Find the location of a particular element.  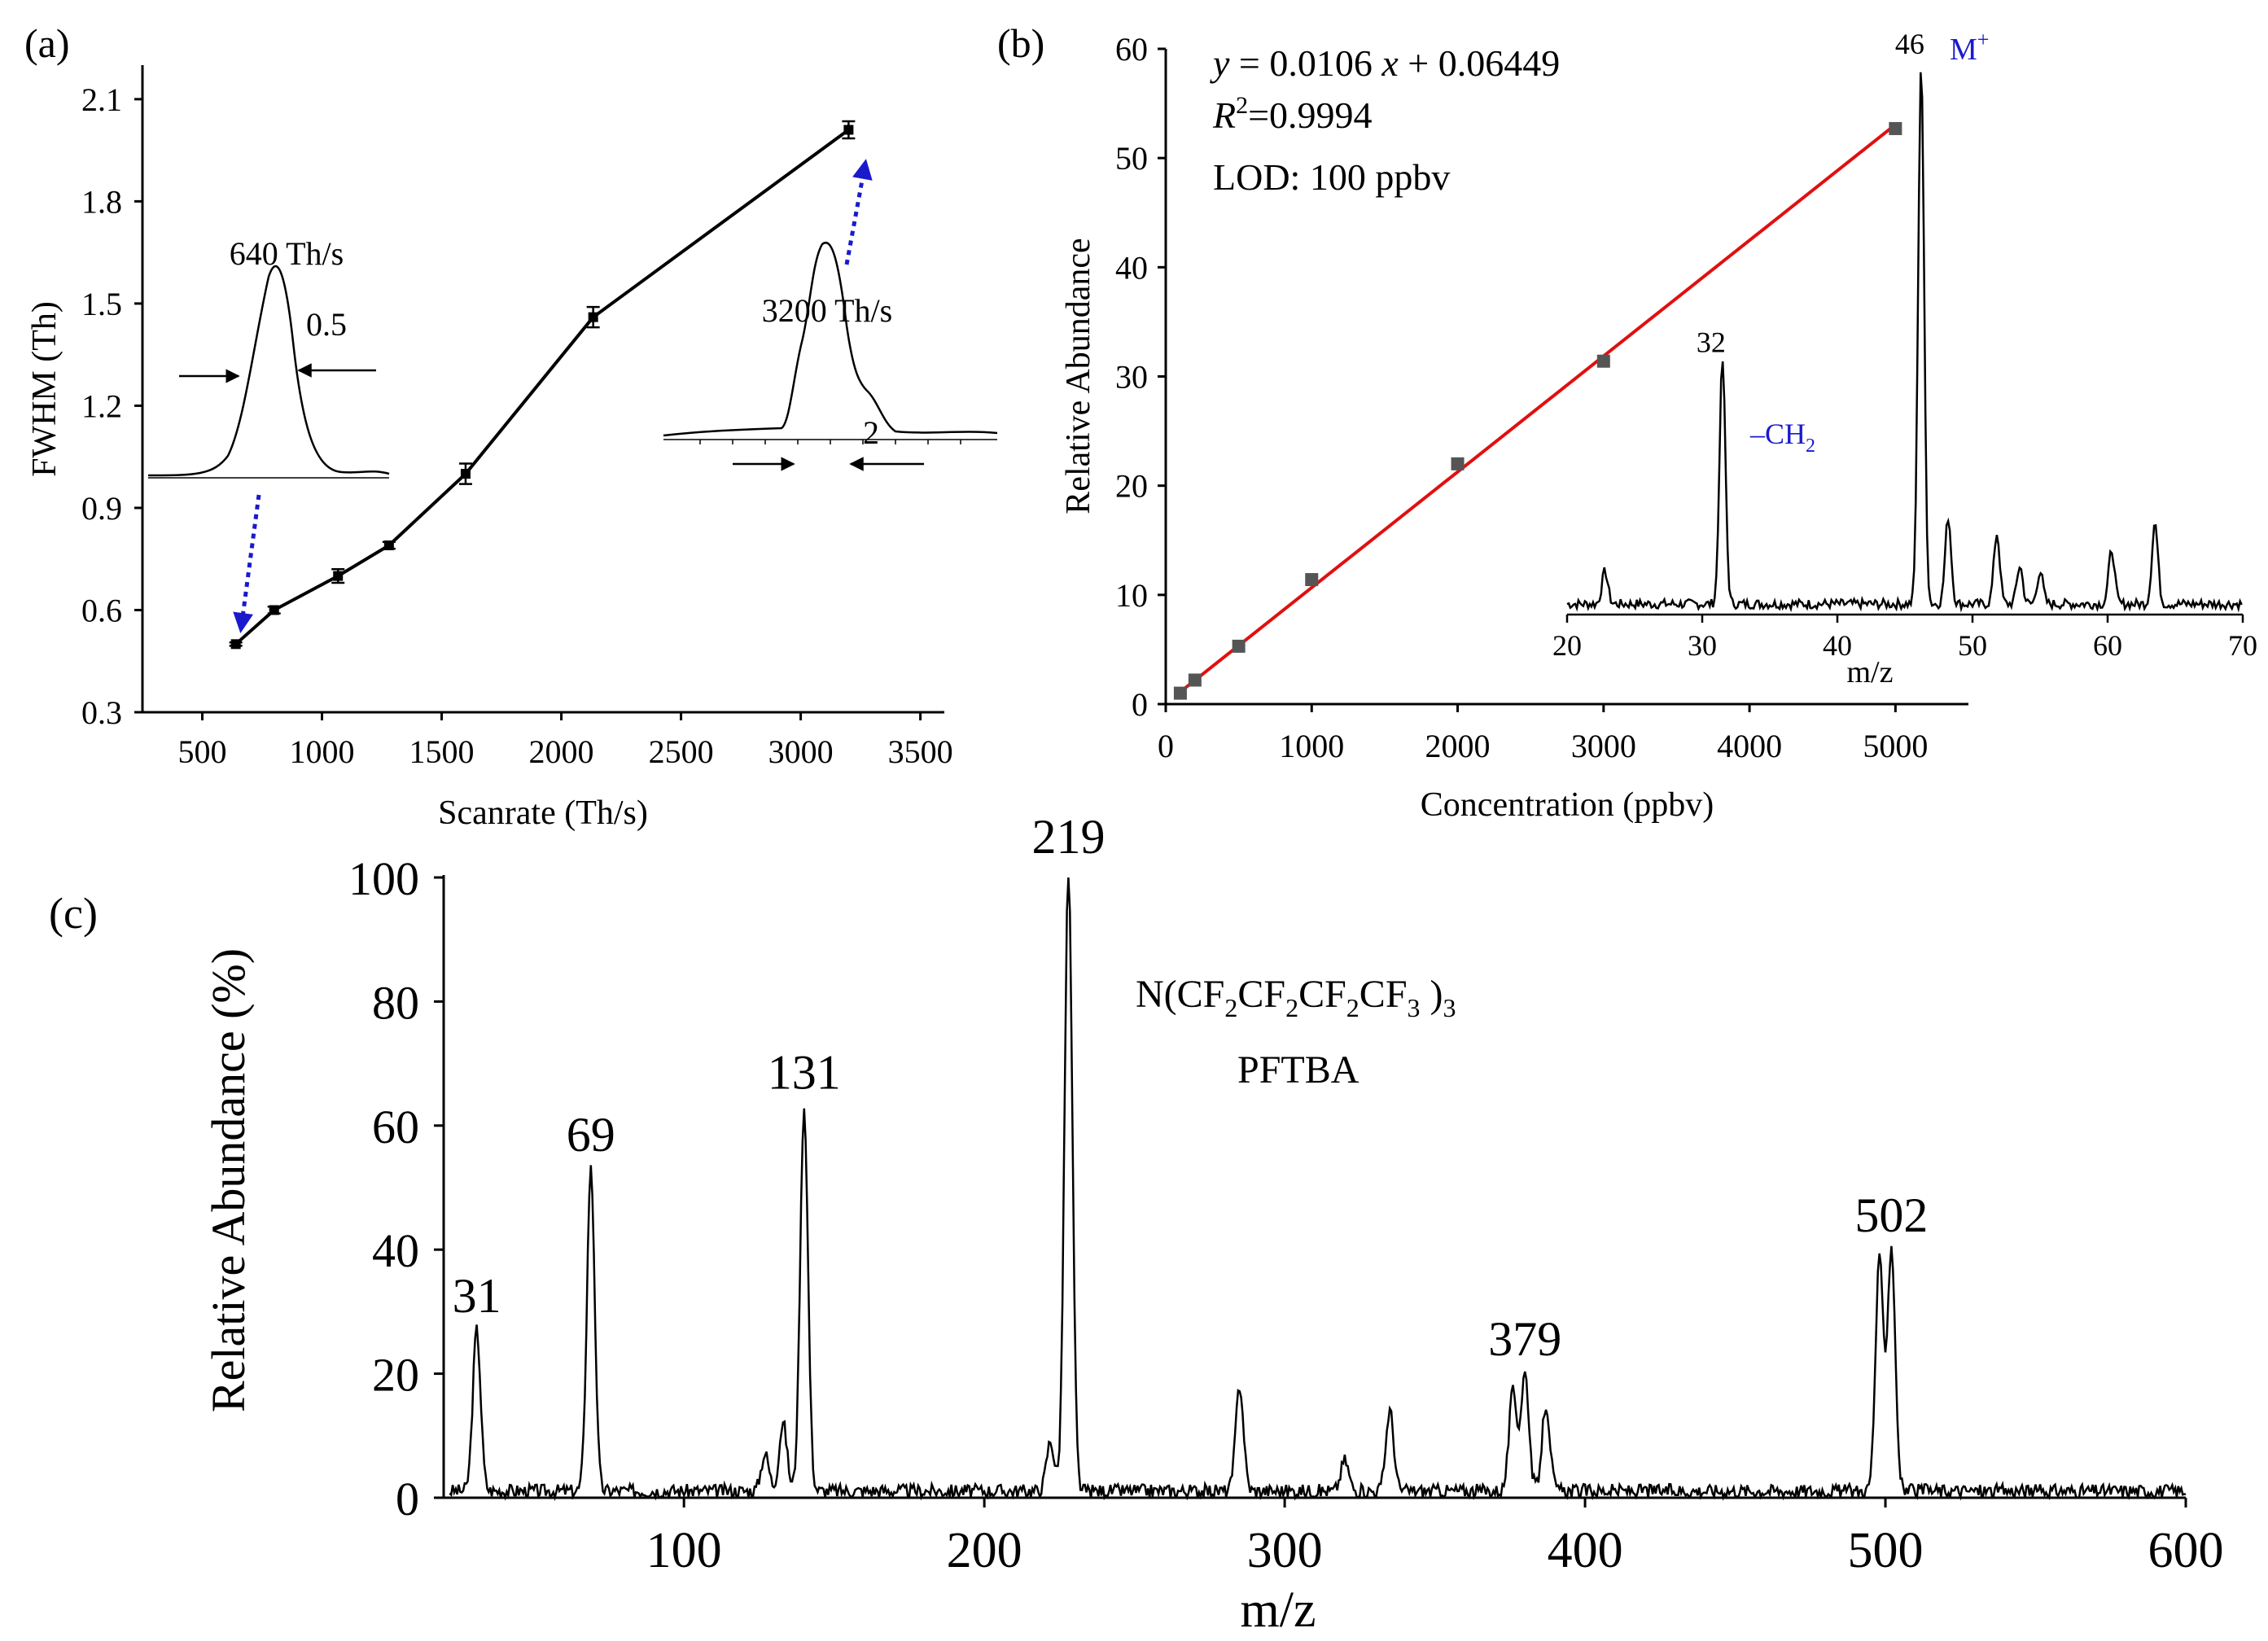

panel-a-inset-3200: 3200 Th/s 2 is located at coordinates (830, 356).